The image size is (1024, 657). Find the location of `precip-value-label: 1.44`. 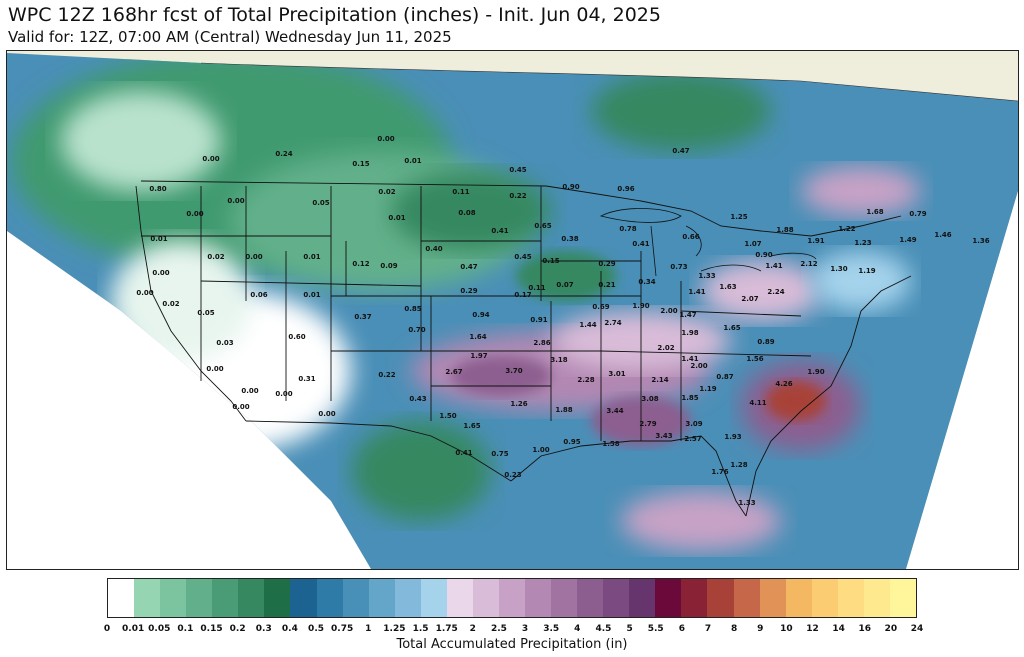

precip-value-label: 1.44 is located at coordinates (587, 325).